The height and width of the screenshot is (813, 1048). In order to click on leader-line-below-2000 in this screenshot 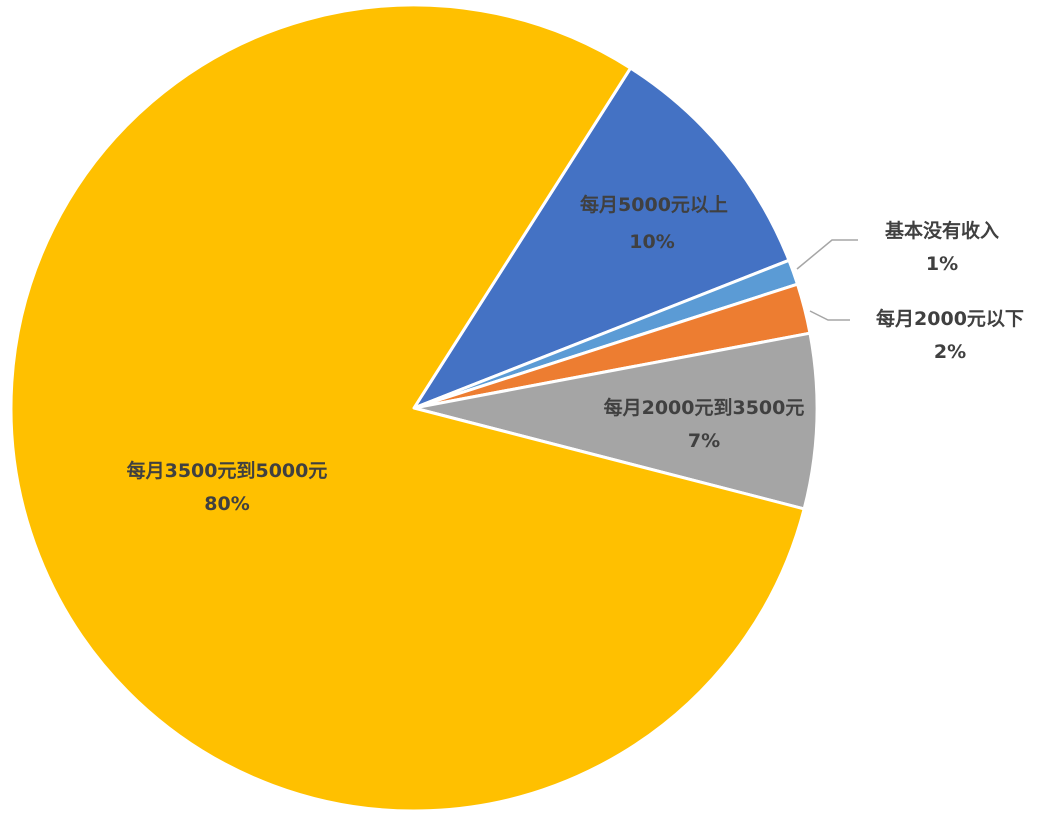, I will do `click(829, 315)`.